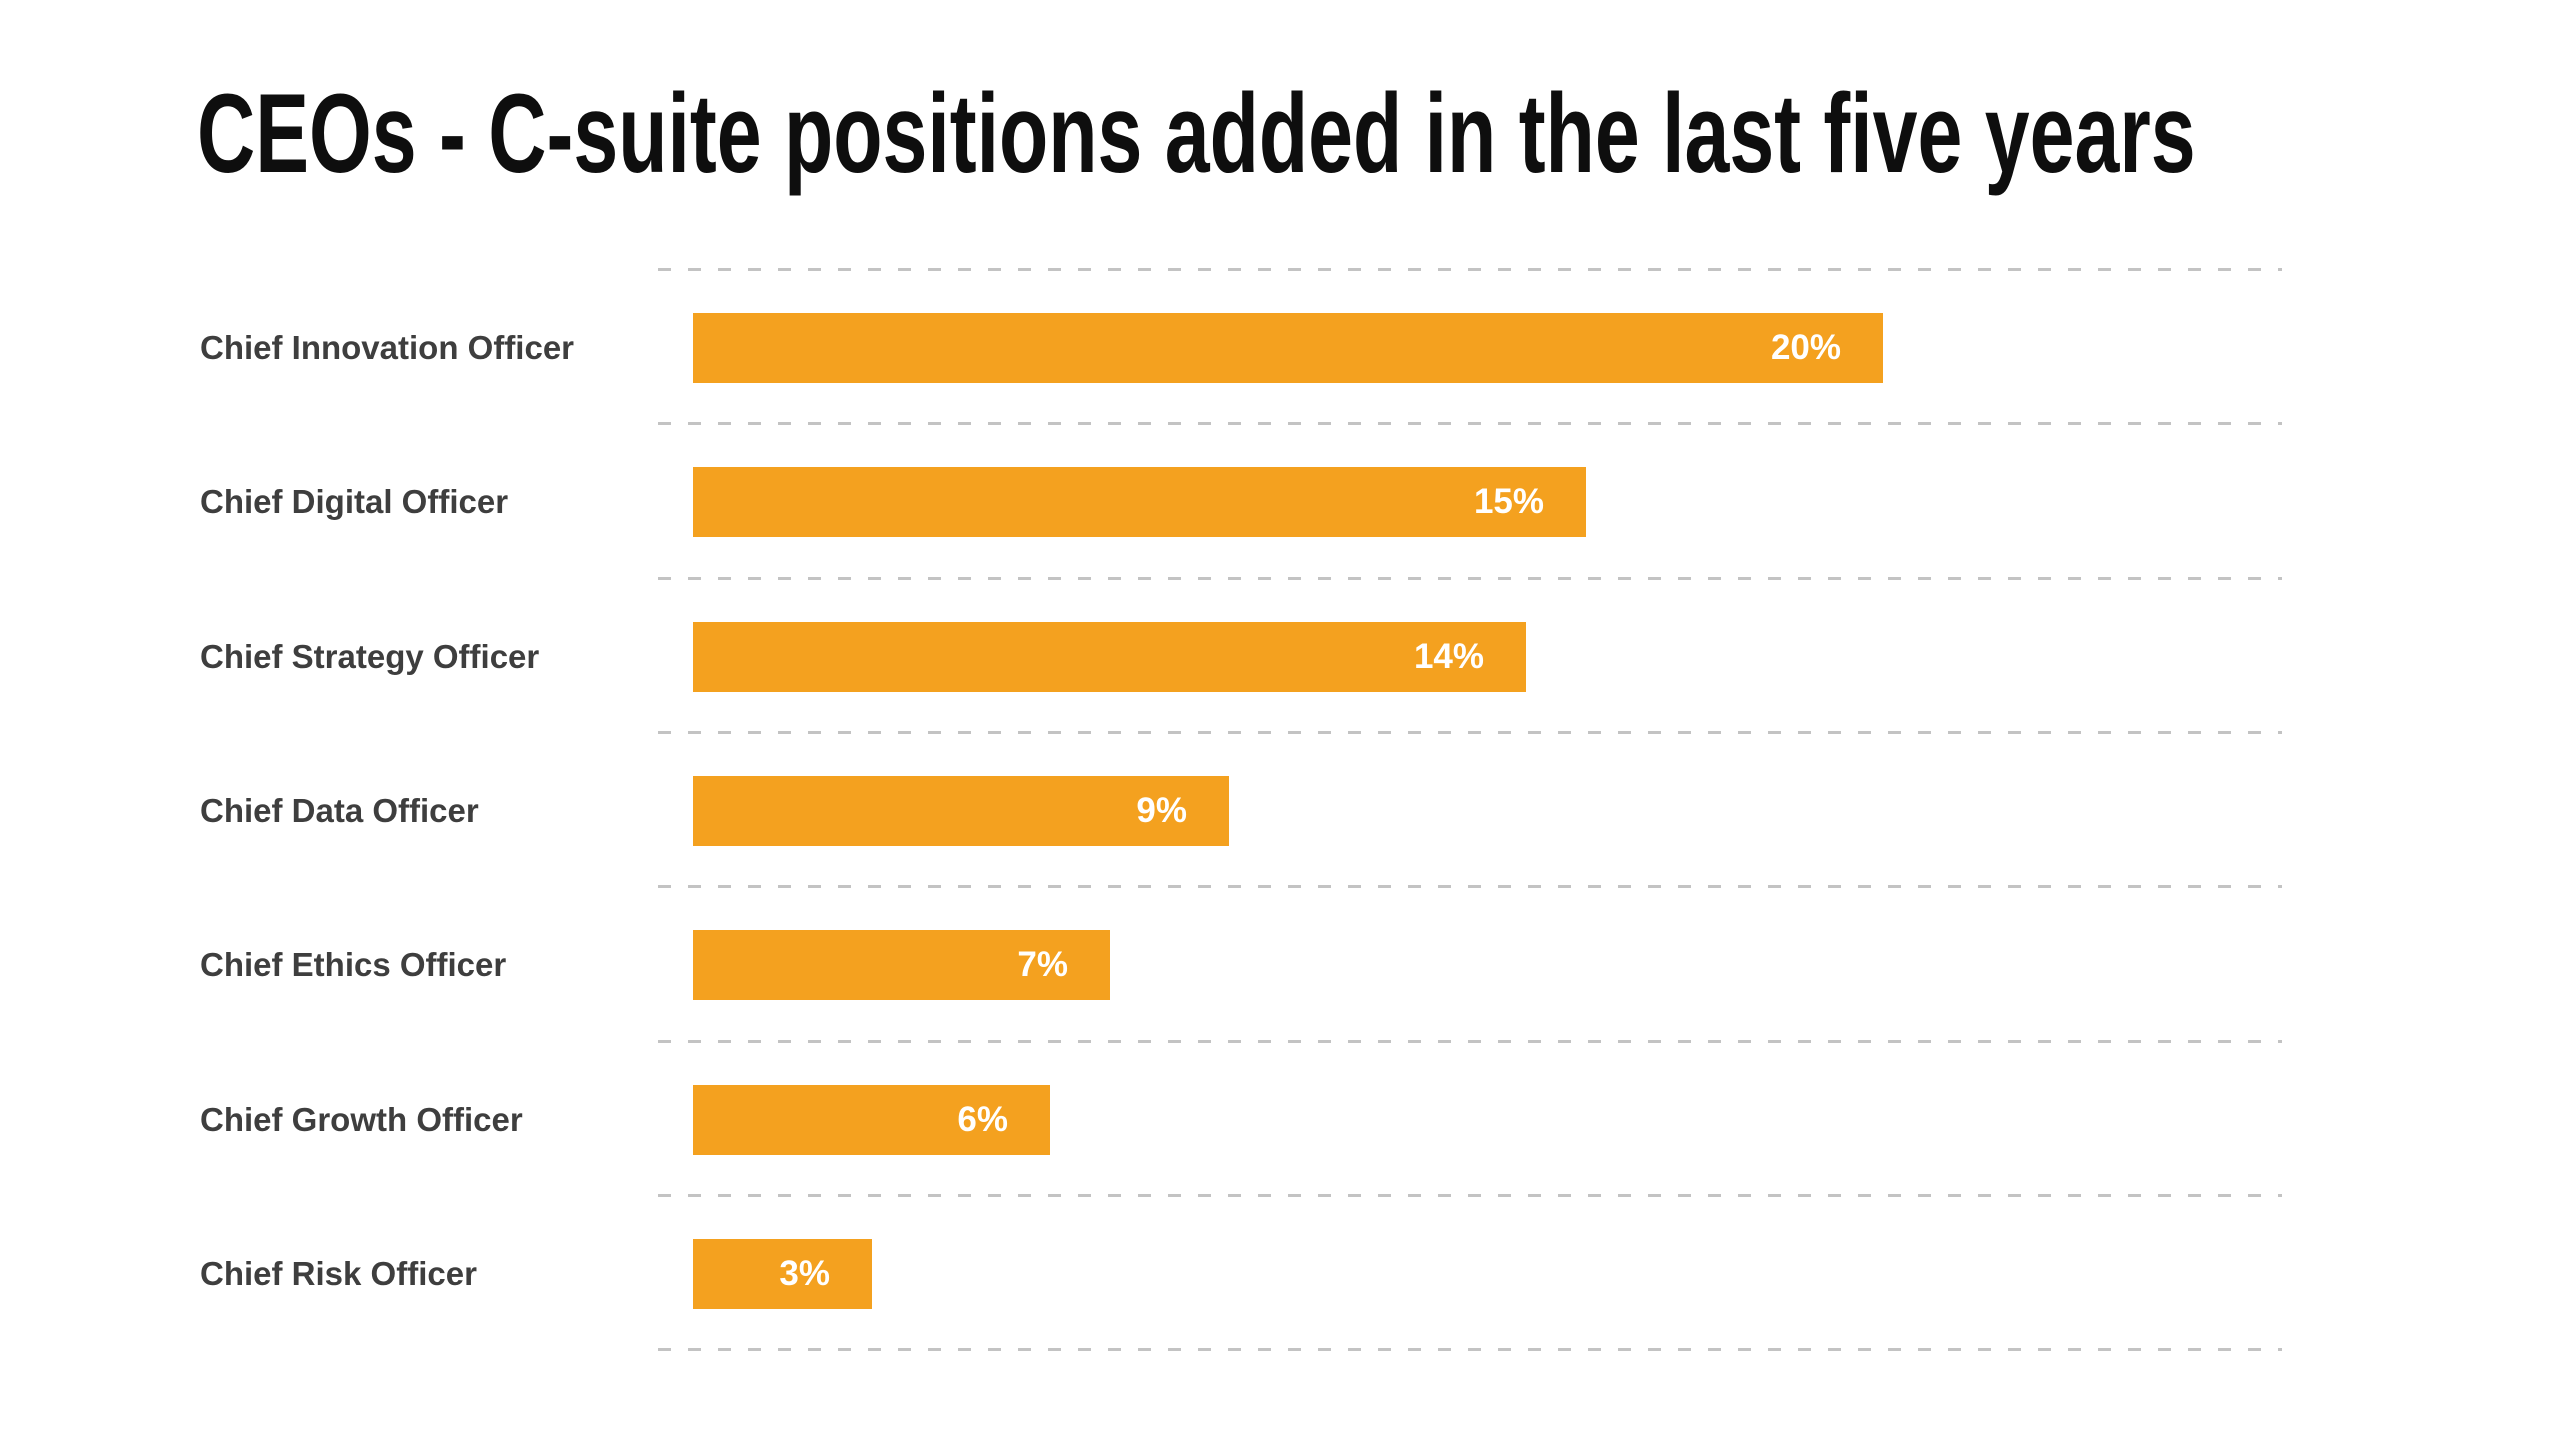  Describe the element at coordinates (1109, 656) in the screenshot. I see `bar: 14%` at that location.